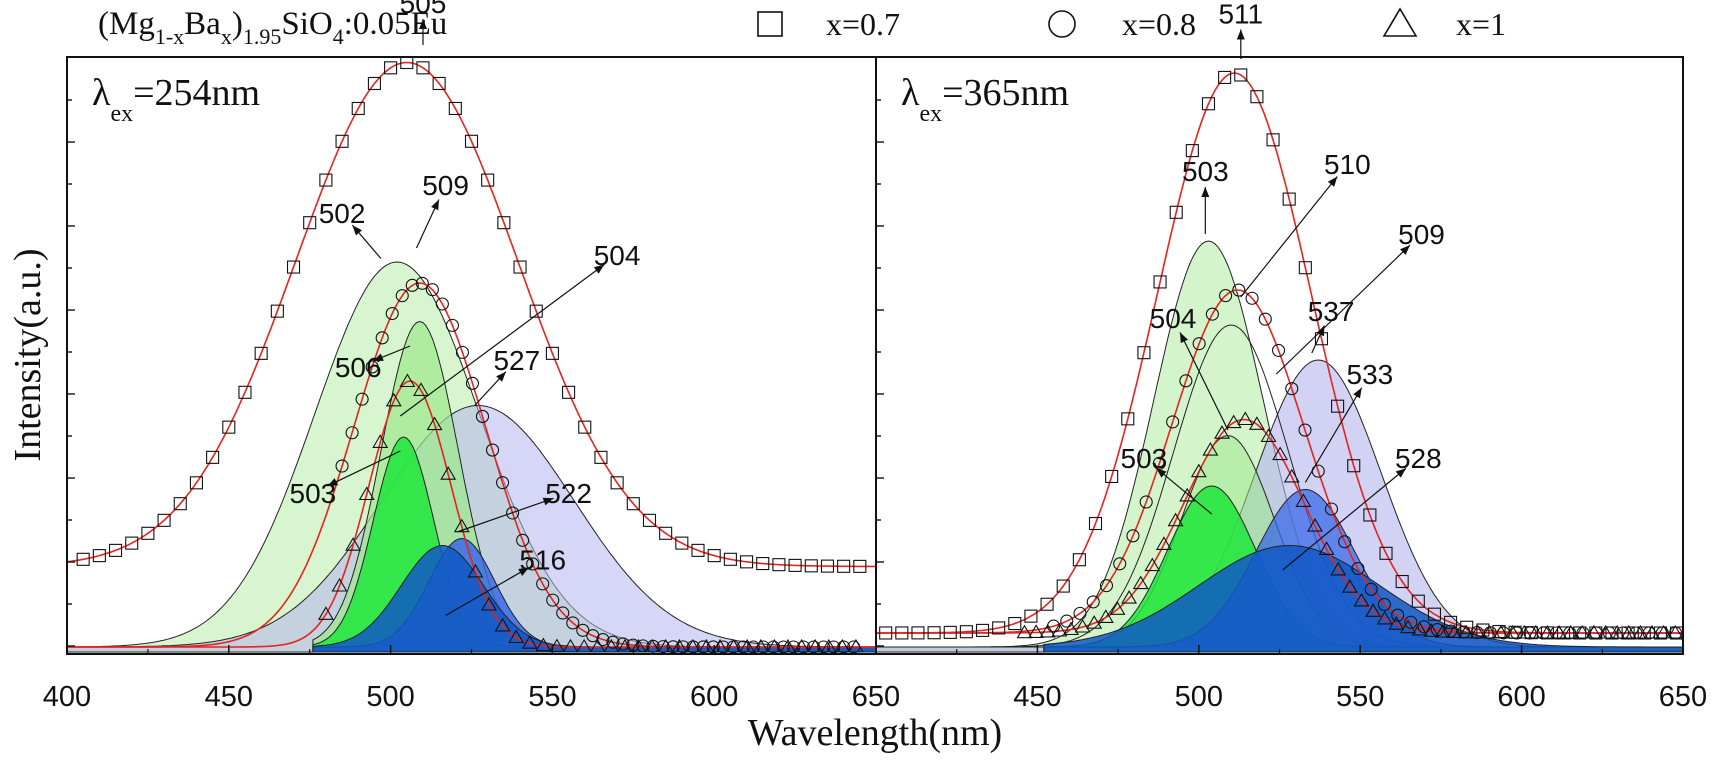 The height and width of the screenshot is (765, 1720). I want to click on chart-title: (Mg1-xBax)1.95SiO4:0.05Eu, so click(272, 27).